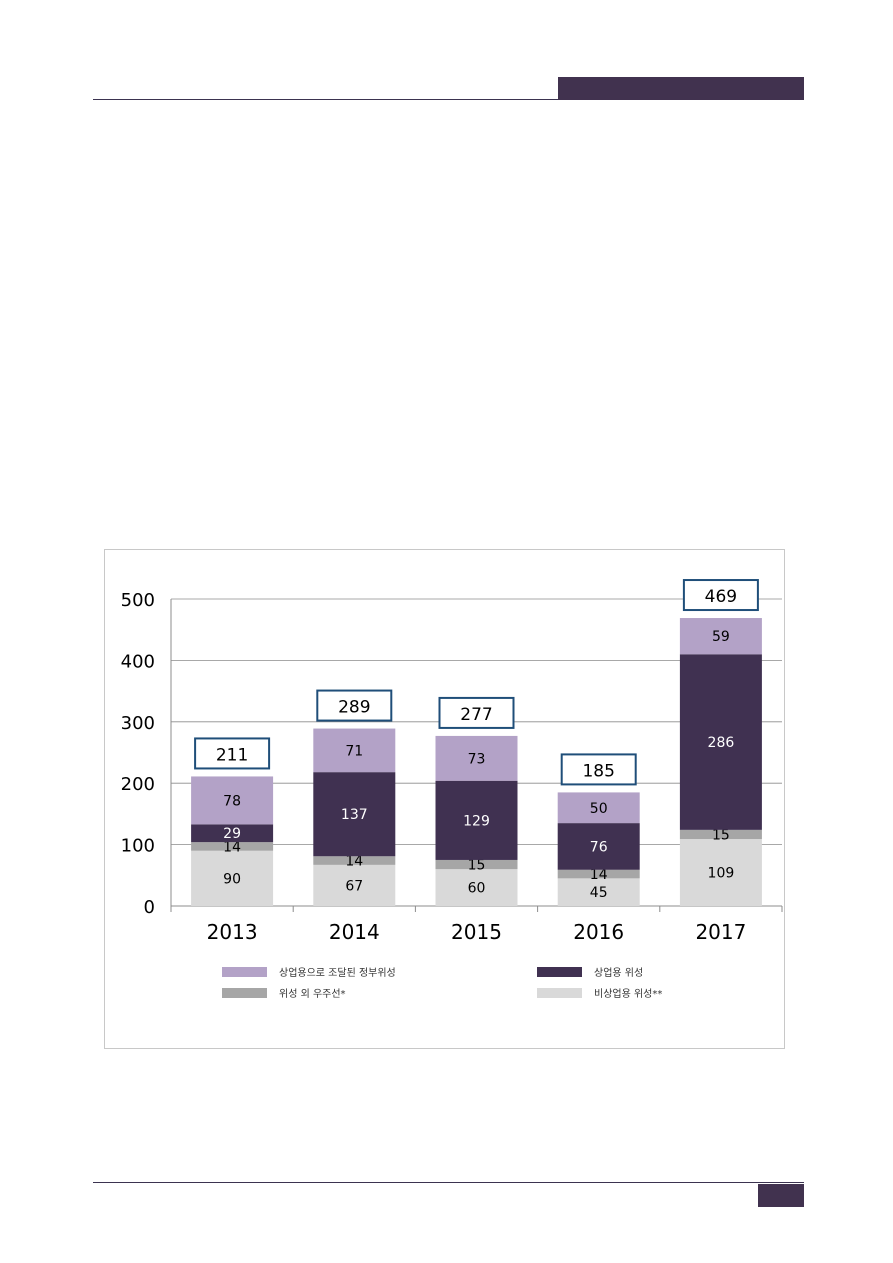  Describe the element at coordinates (138, 600) in the screenshot. I see `y-tick-label: 500` at that location.